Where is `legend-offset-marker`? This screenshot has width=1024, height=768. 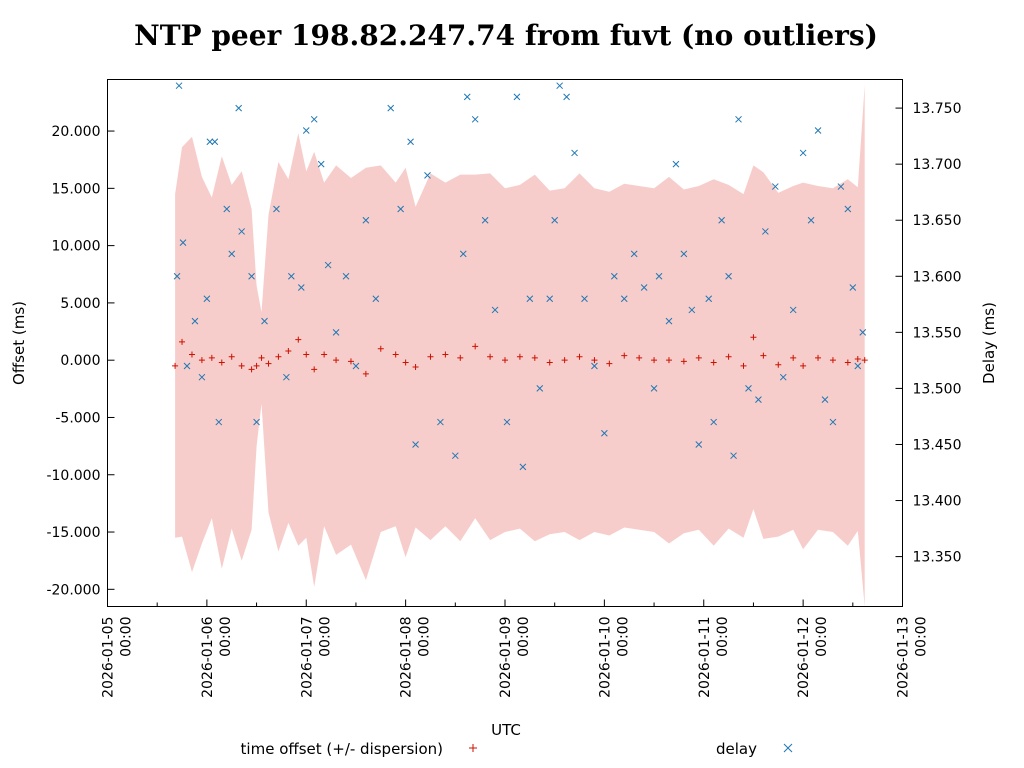
legend-offset-marker is located at coordinates (473, 748).